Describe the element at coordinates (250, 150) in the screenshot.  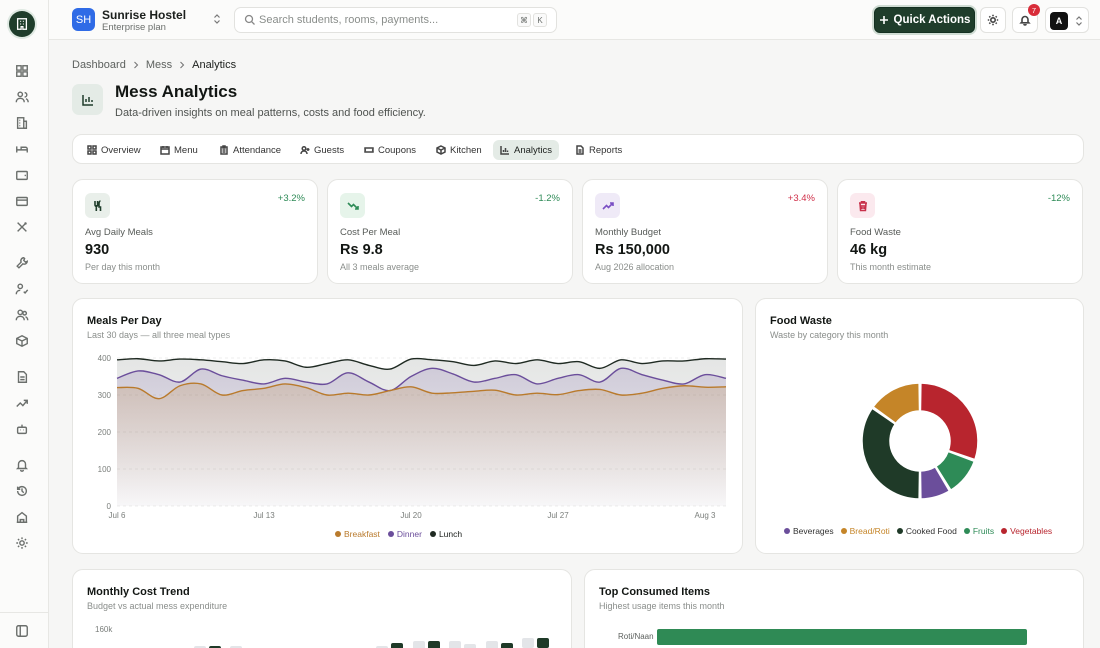
I see `tab-attendance: Attendance` at that location.